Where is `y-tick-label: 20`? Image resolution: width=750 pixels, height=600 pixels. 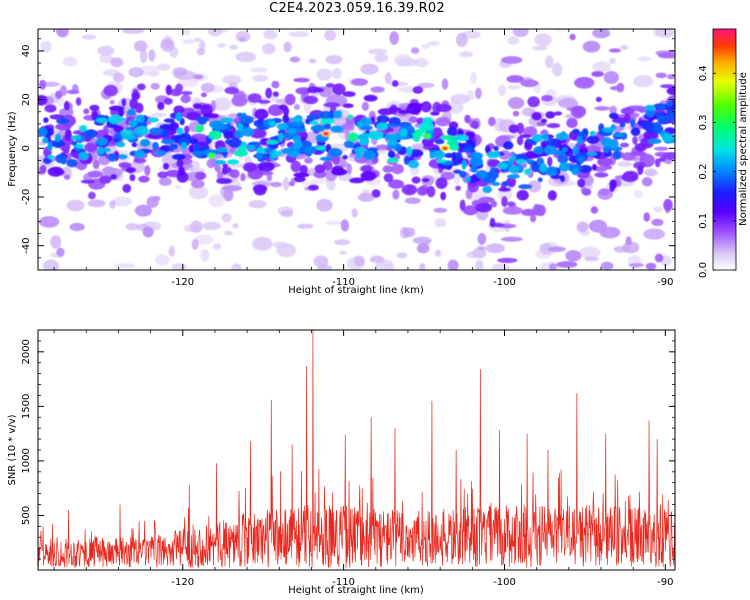
y-tick-label: 20 is located at coordinates (26, 99).